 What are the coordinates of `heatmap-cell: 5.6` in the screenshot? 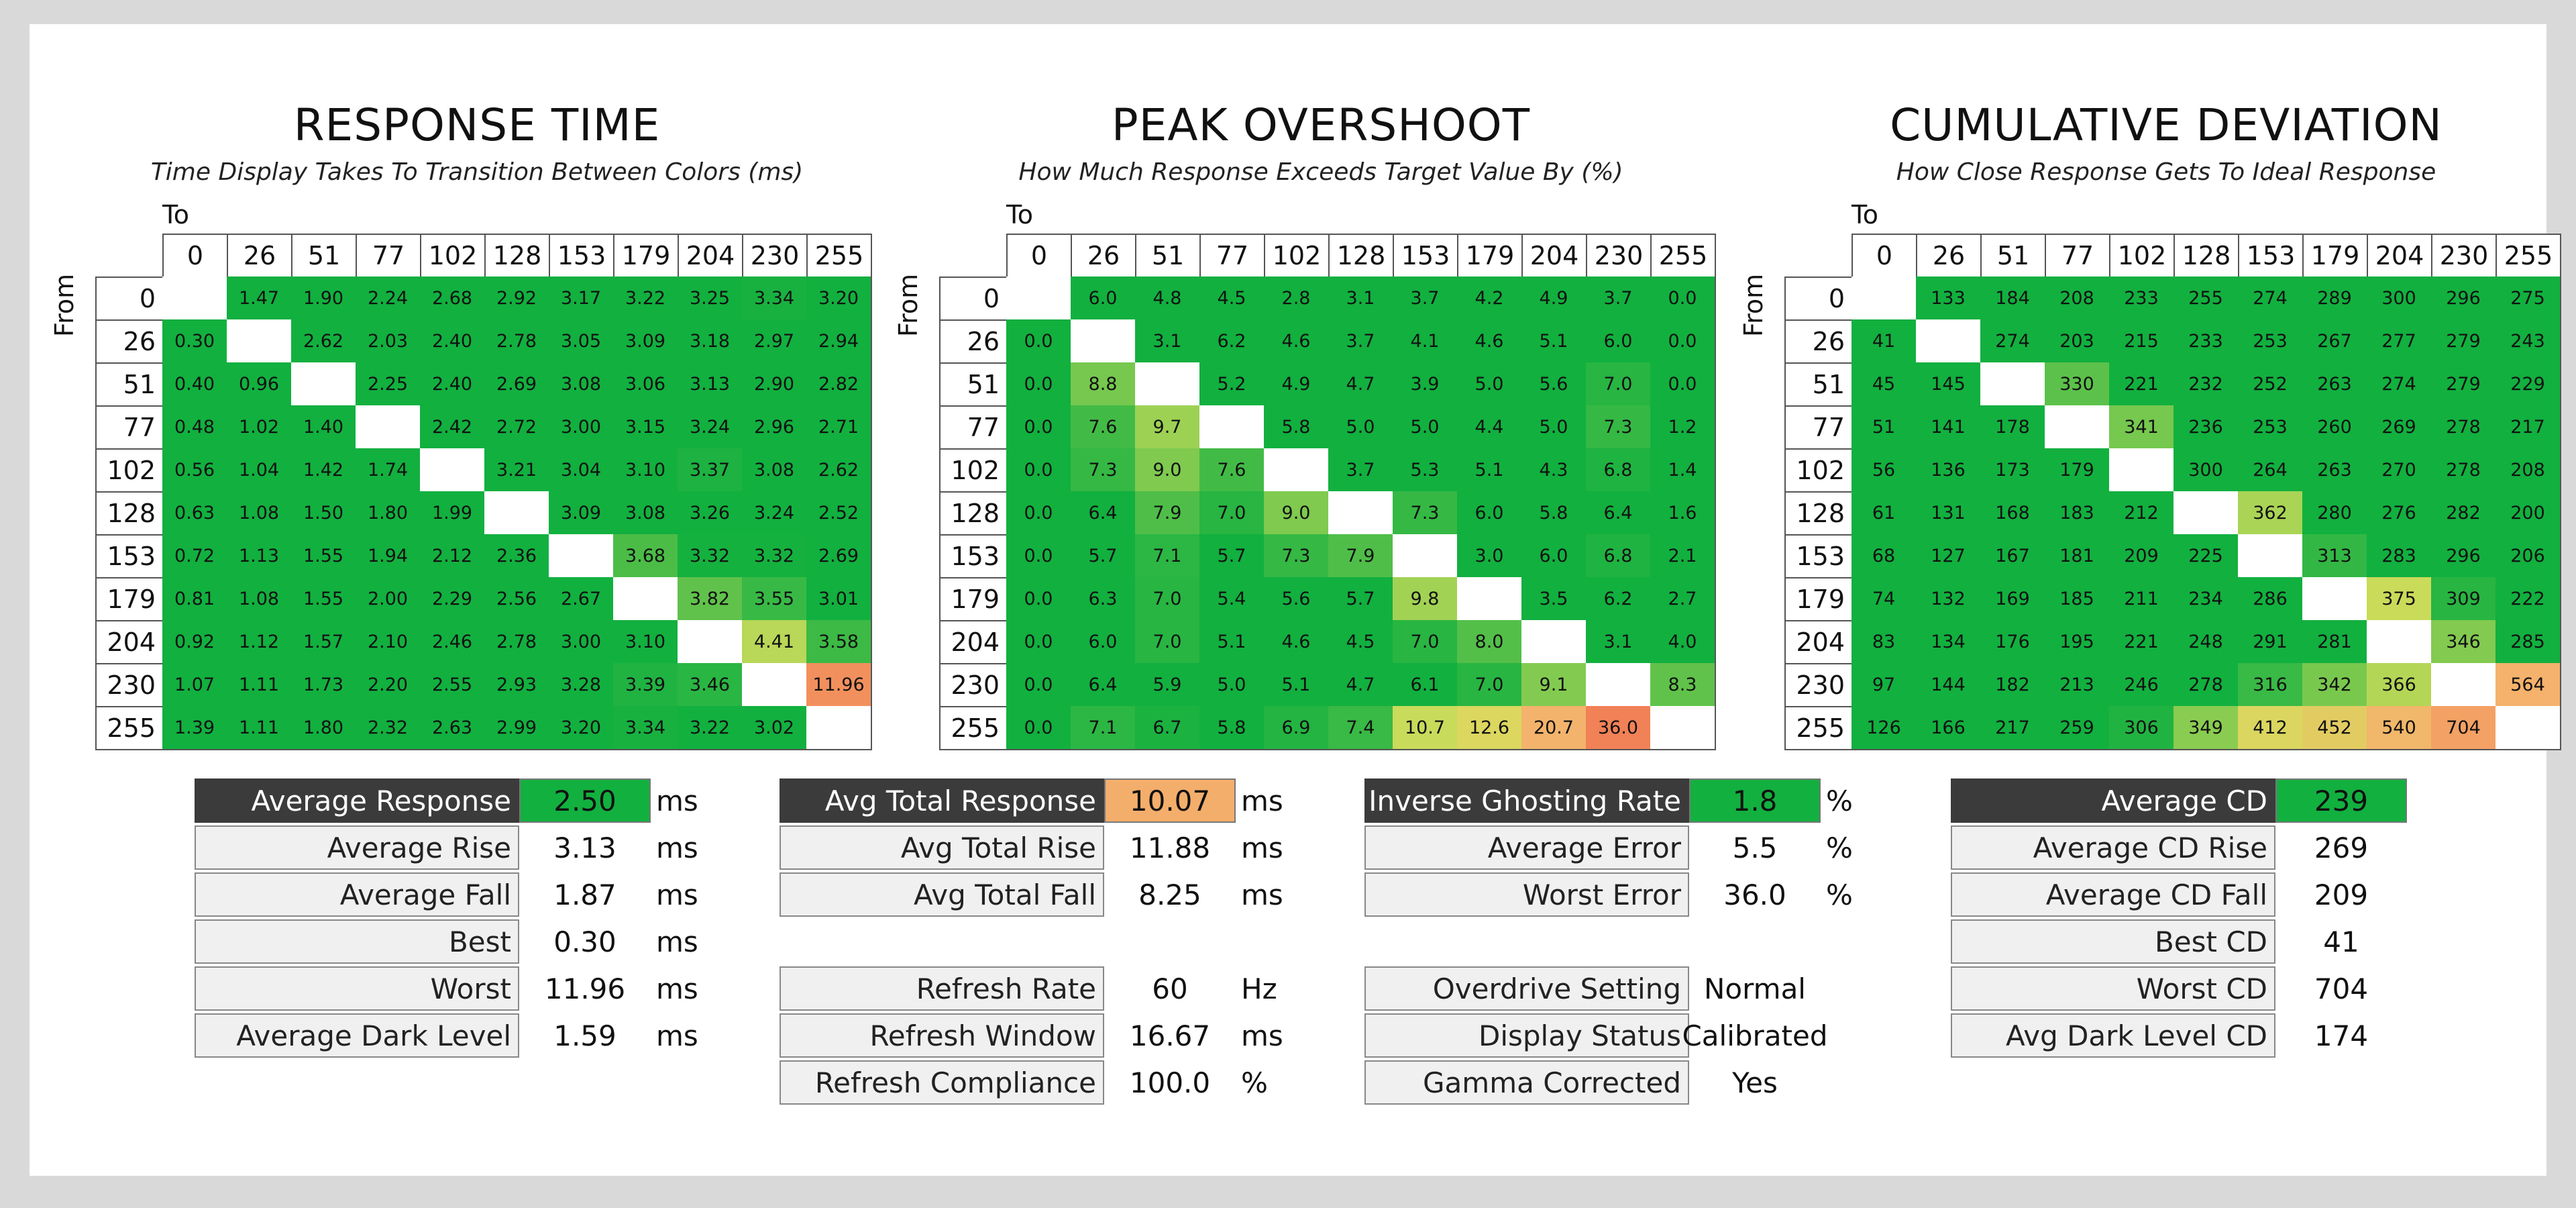 It's located at (1553, 383).